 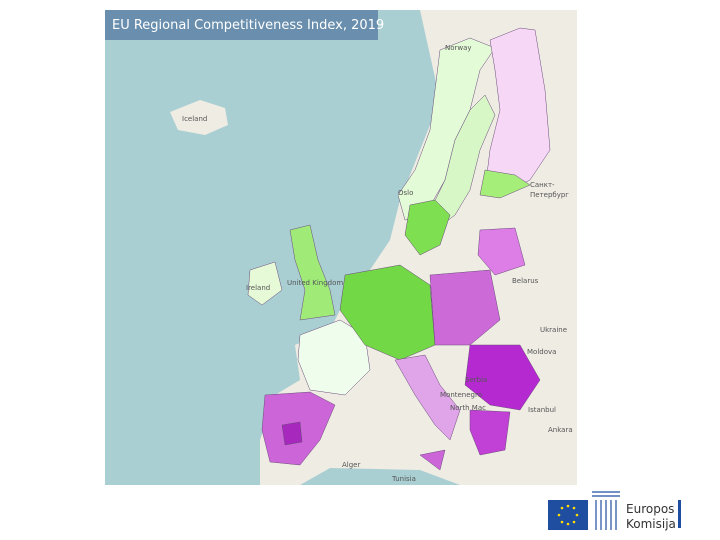 What do you see at coordinates (351, 465) in the screenshot?
I see `map-label: Alger` at bounding box center [351, 465].